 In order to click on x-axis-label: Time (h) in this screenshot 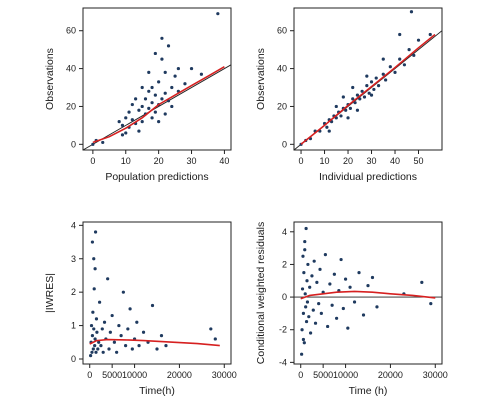, I will do `click(368, 391)`.